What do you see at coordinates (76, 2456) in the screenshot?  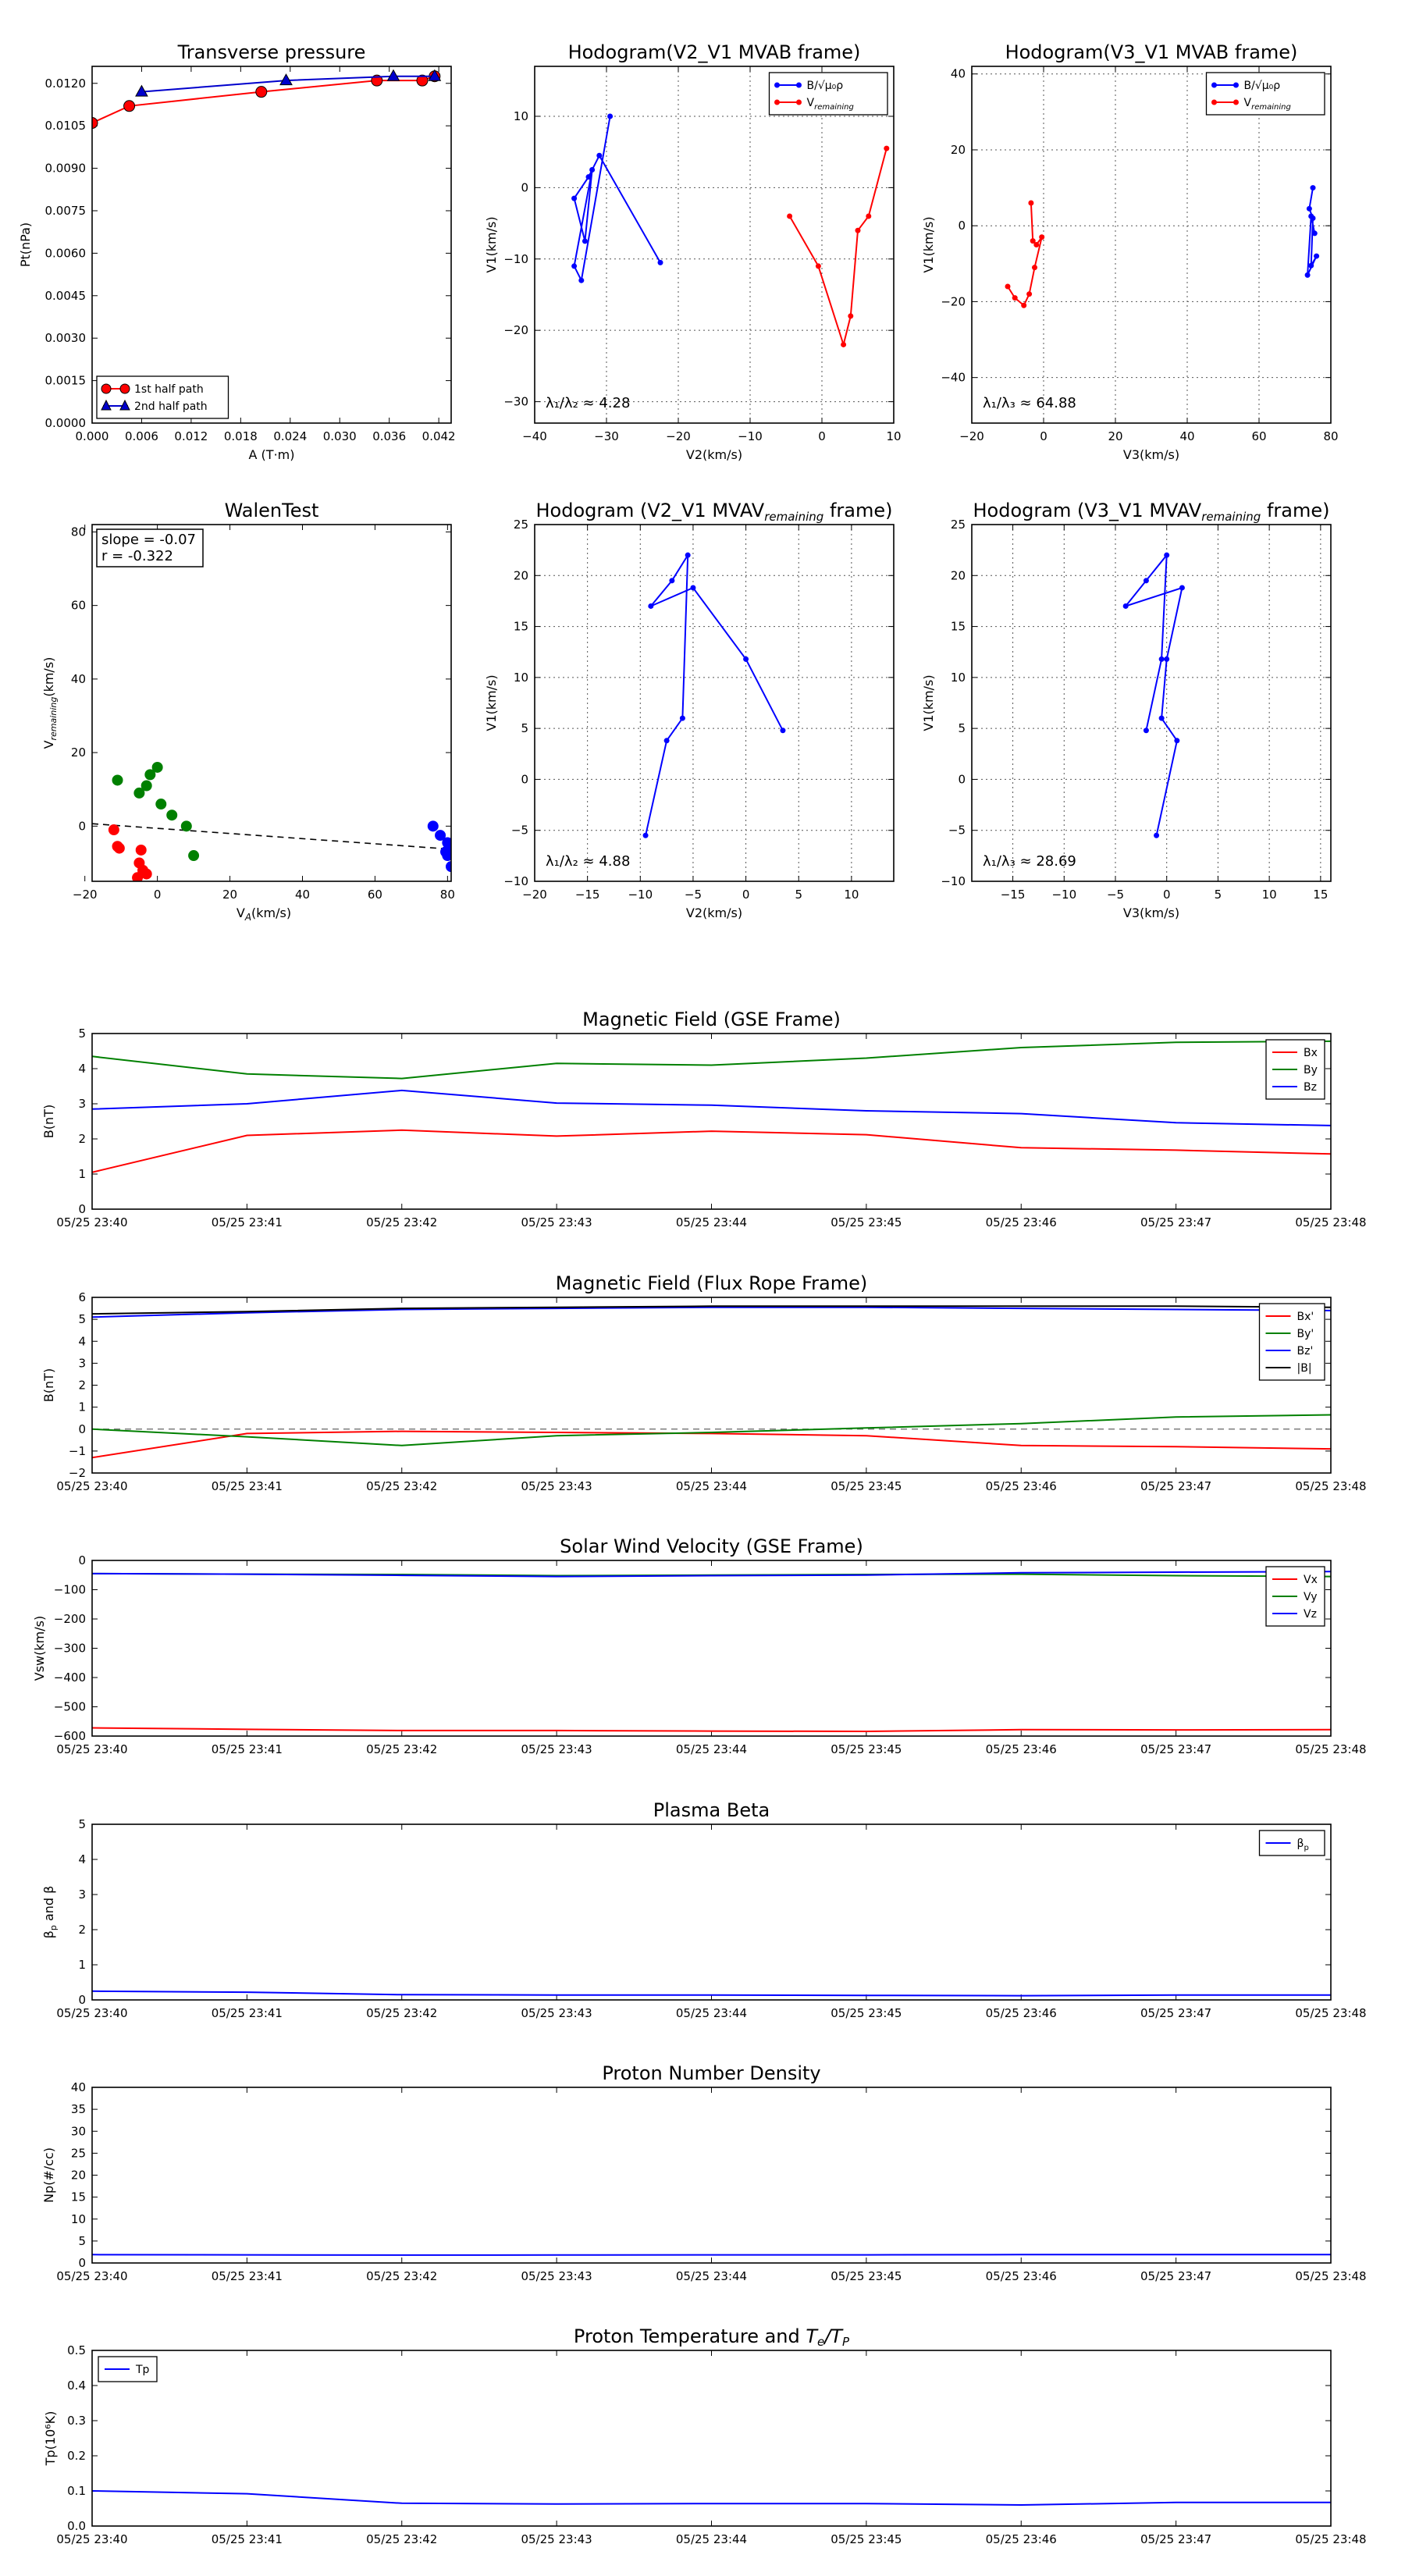 I see `y-tick-label: 0.2` at bounding box center [76, 2456].